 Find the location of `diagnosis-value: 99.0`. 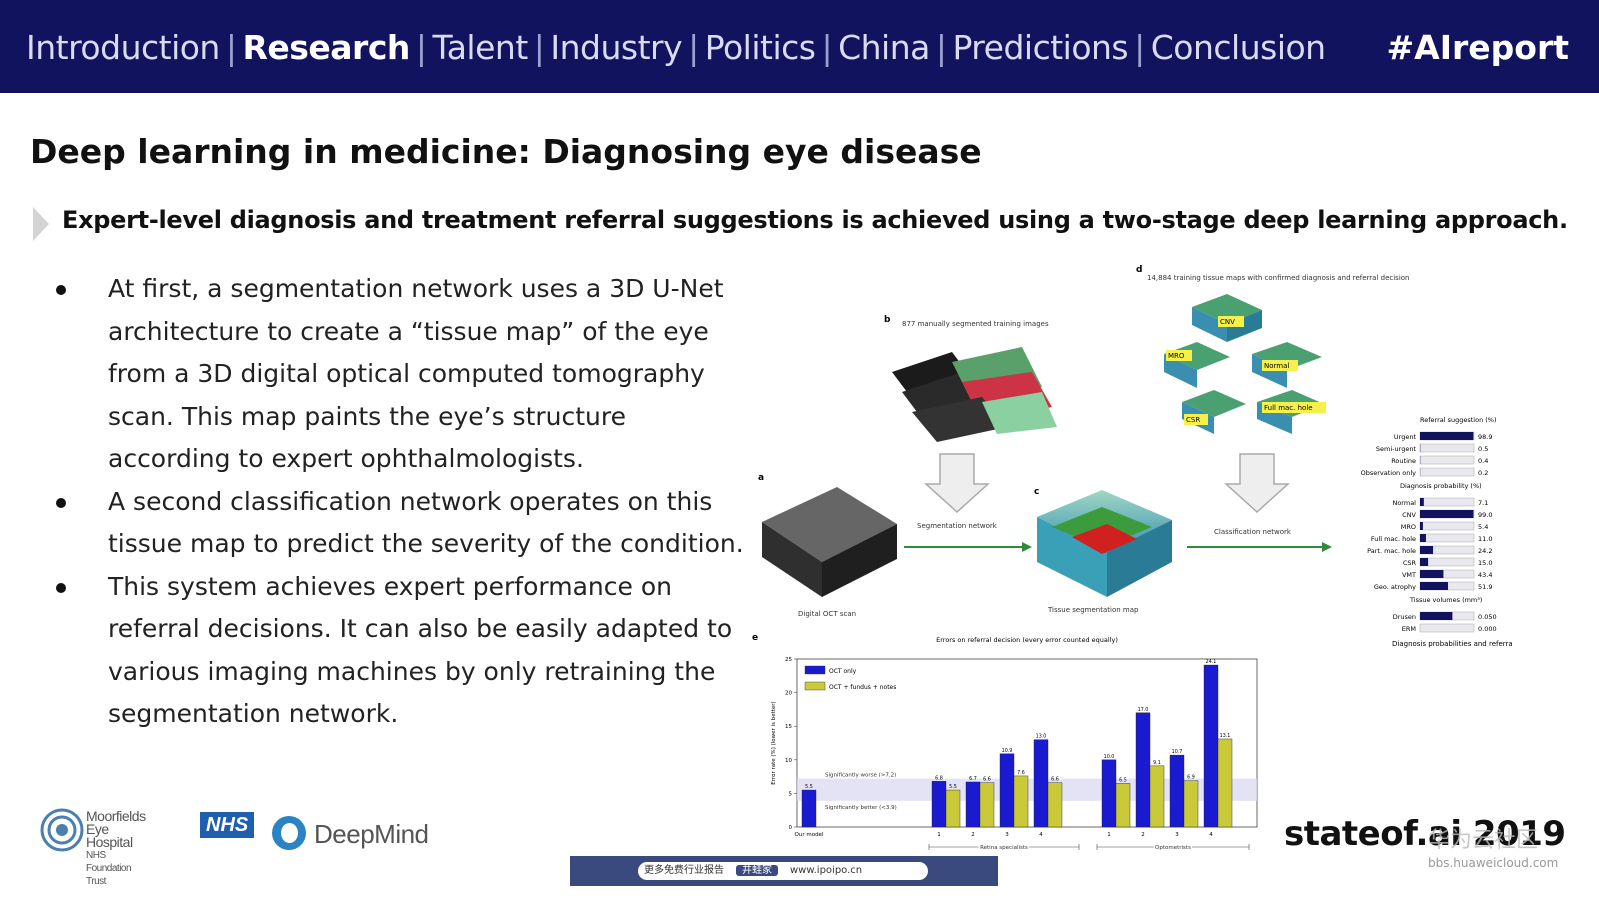

diagnosis-value: 99.0 is located at coordinates (1485, 515).